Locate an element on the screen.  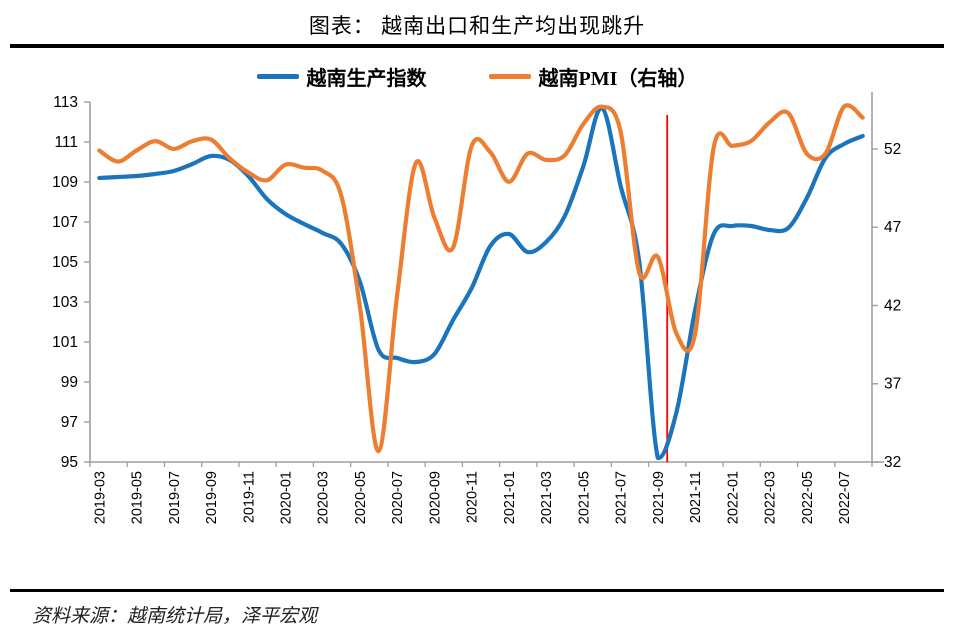
svg-text: 52 is located at coordinates (892, 149).